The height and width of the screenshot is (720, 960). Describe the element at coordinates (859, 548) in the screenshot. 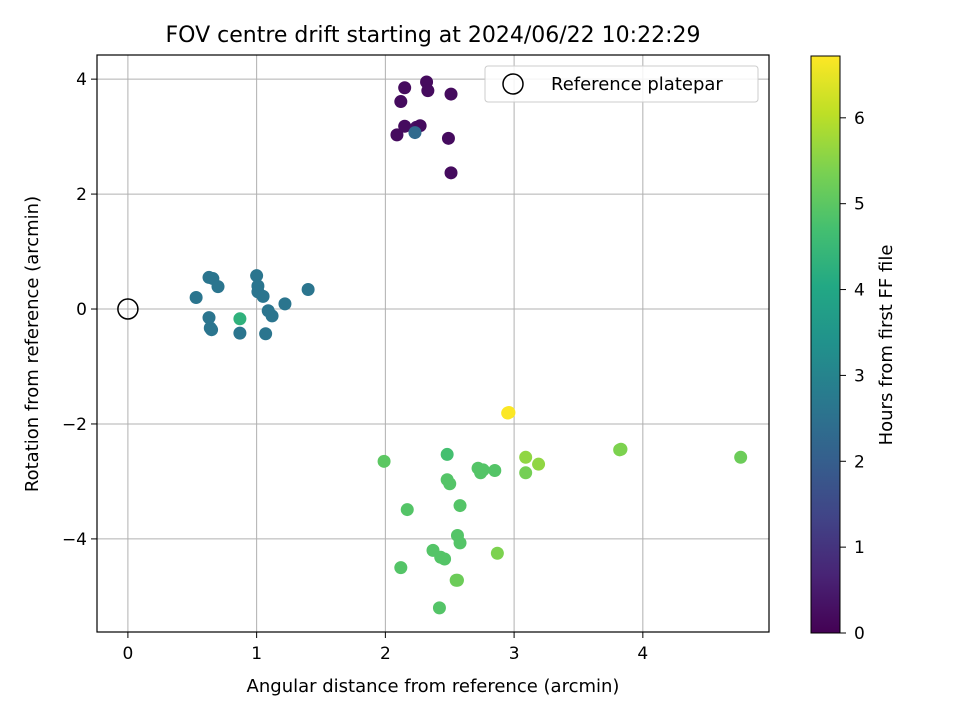

I see `colorbar-tick-label: 1` at that location.